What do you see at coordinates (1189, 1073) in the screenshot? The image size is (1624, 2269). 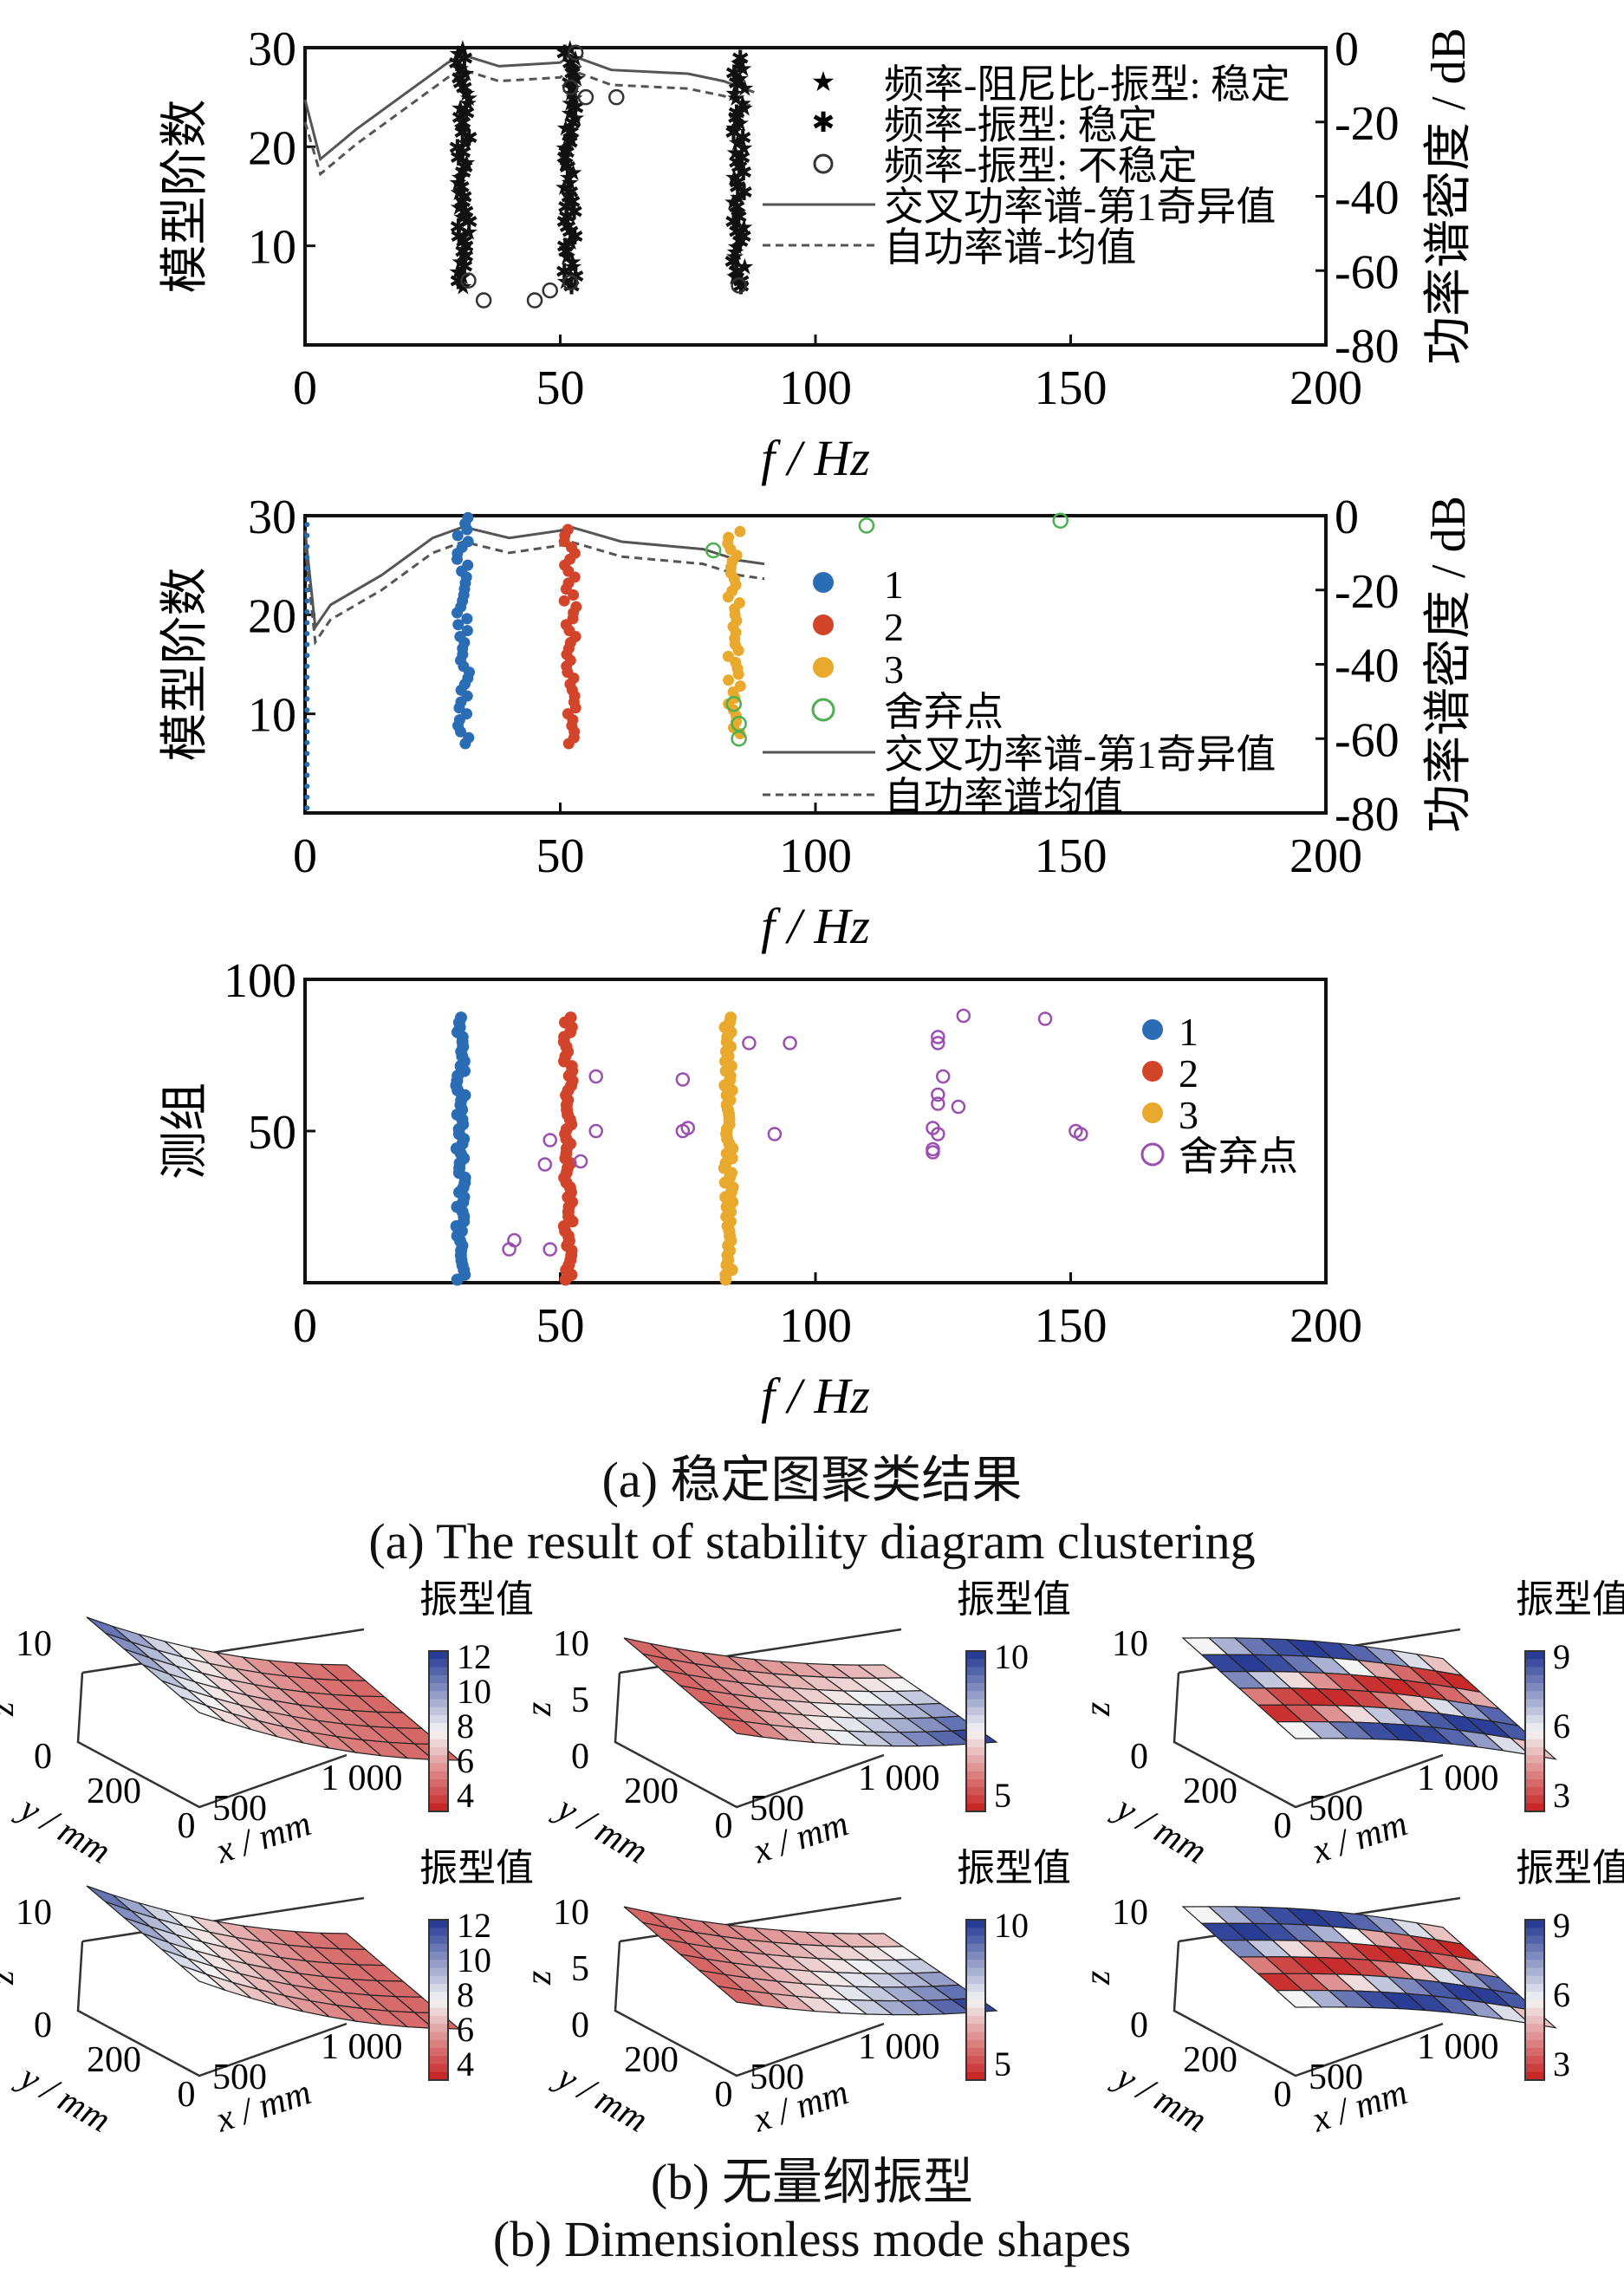 I see `legend-label: 2` at bounding box center [1189, 1073].